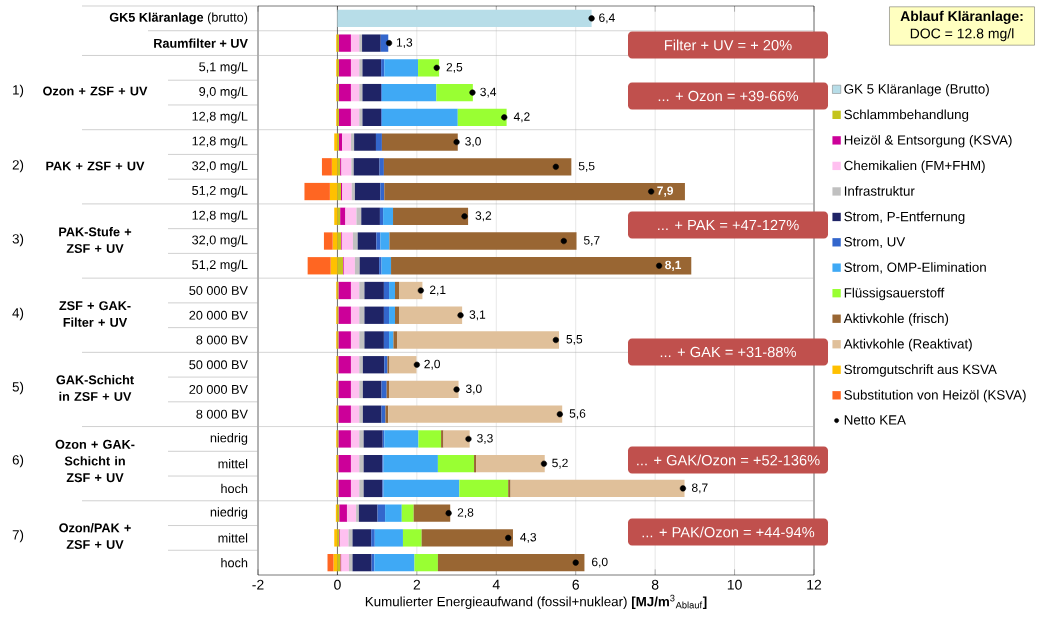 The height and width of the screenshot is (633, 1057). I want to click on data-label: 3,3, so click(485, 438).